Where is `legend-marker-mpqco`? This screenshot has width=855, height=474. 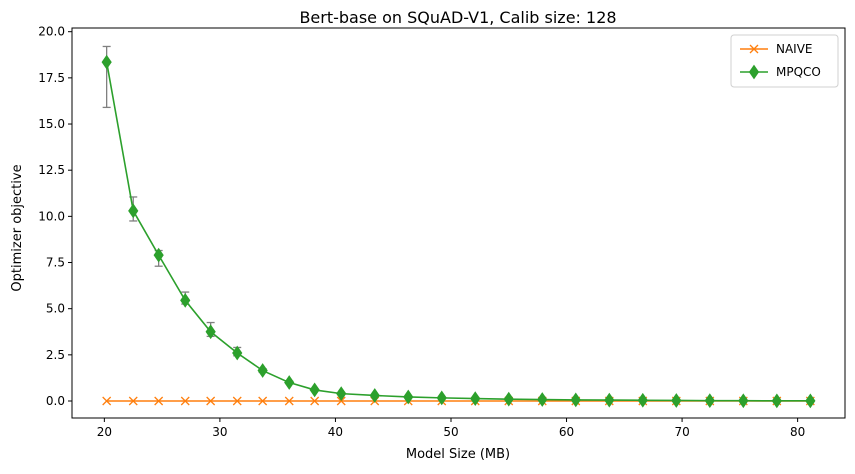
legend-marker-mpqco is located at coordinates (754, 72).